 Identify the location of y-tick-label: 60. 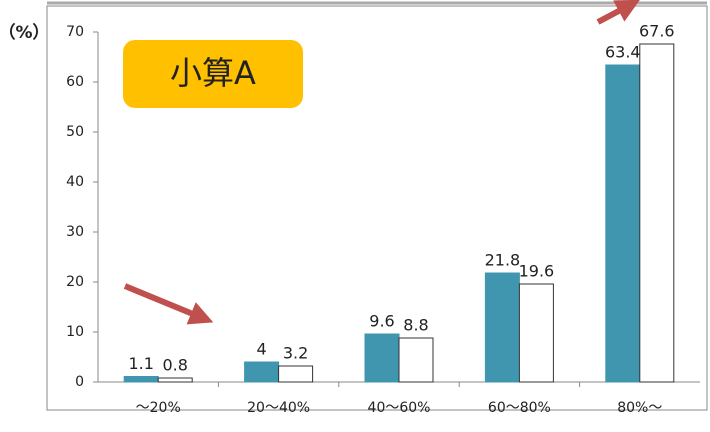
(75, 82).